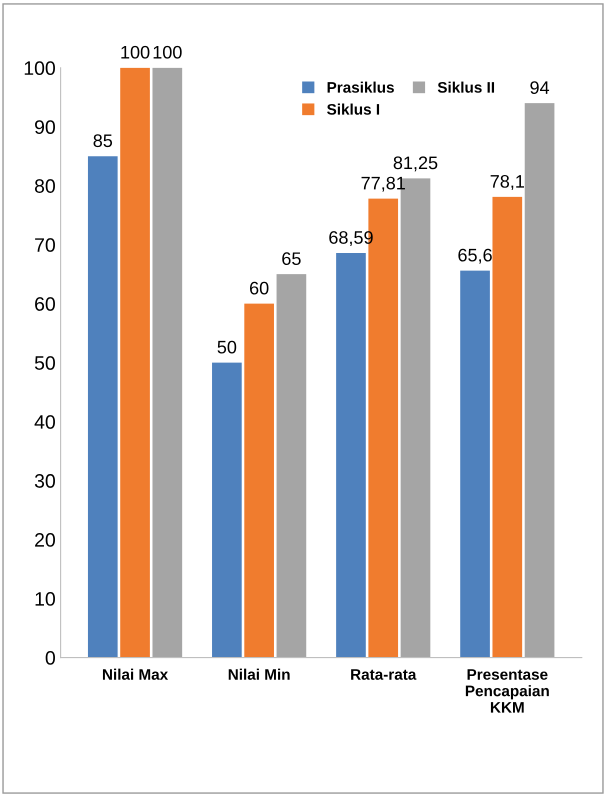  I want to click on legend-label: Prasiklus, so click(361, 87).